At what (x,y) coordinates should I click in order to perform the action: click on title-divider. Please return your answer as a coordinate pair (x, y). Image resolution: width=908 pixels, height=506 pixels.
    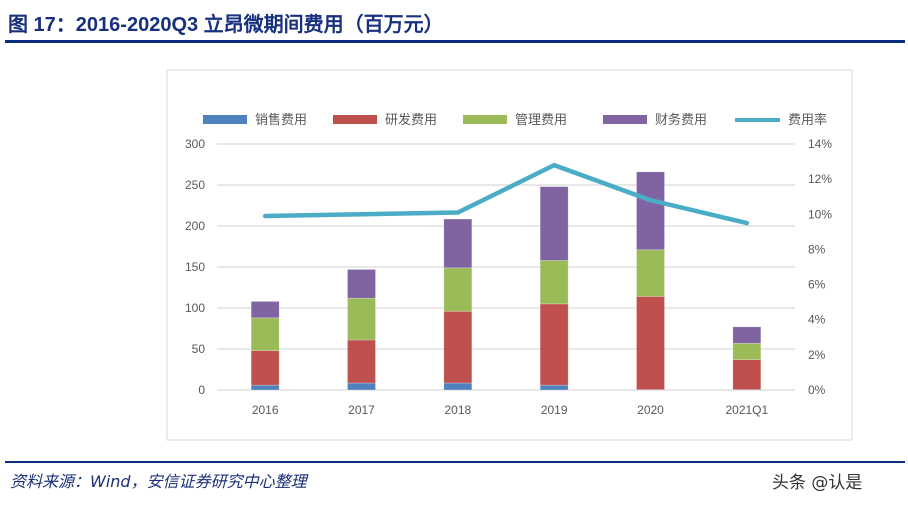
    Looking at the image, I should click on (455, 41).